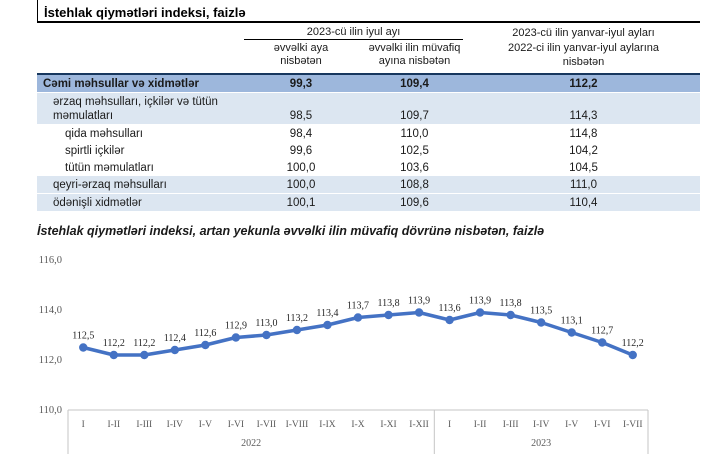 The image size is (704, 456). Describe the element at coordinates (357, 425) in the screenshot. I see `x-axis-tick-label: I-X` at that location.